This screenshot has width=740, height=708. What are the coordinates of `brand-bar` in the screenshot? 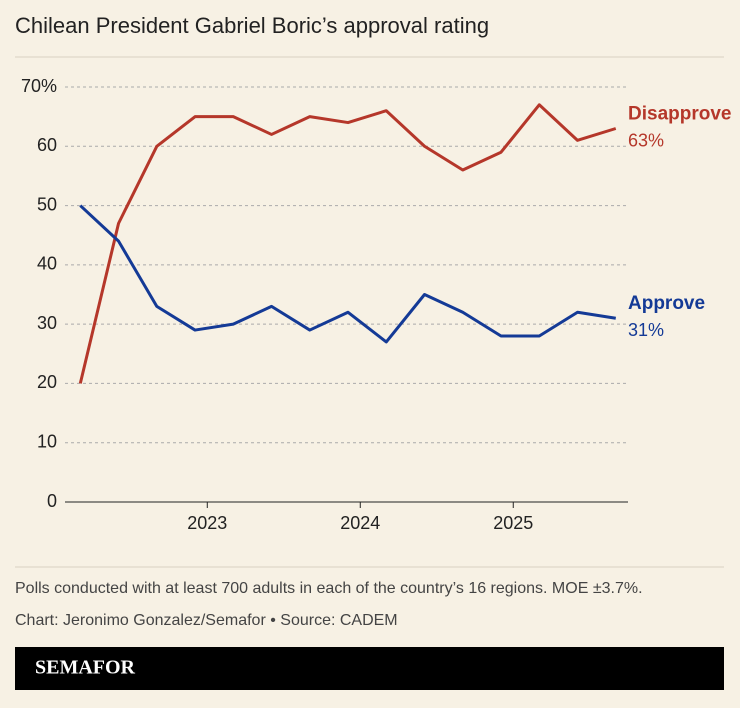 It's located at (369, 668).